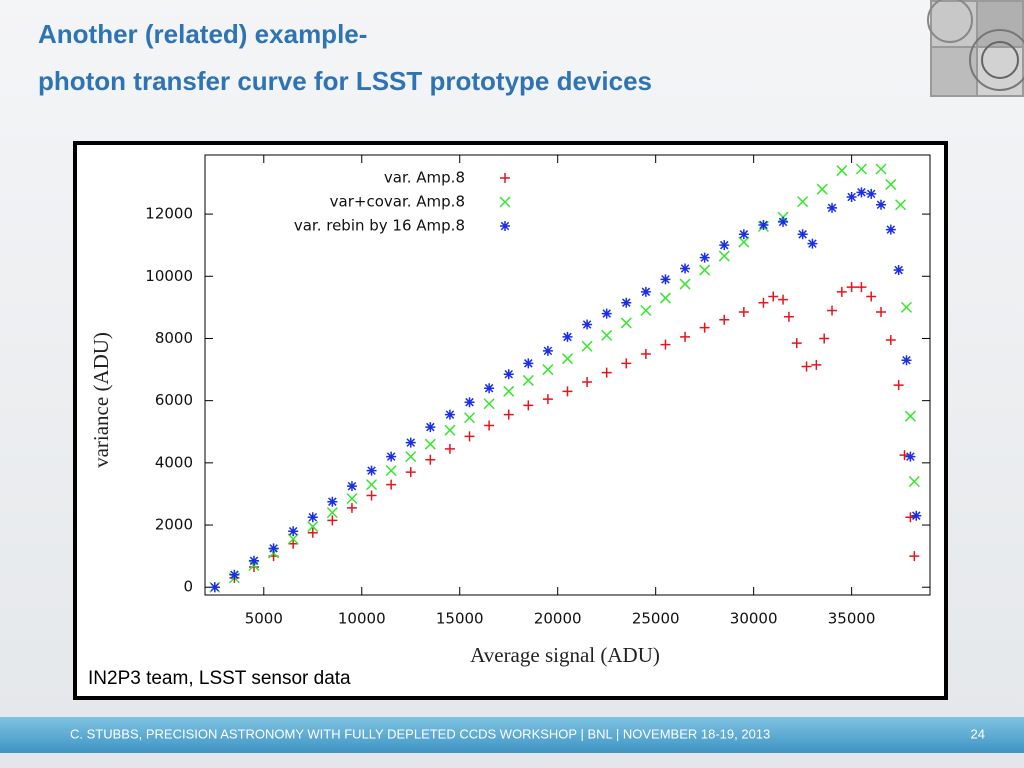 Image resolution: width=1024 pixels, height=768 pixels. Describe the element at coordinates (565, 655) in the screenshot. I see `x-axis-label: Average signal (ADU)` at that location.